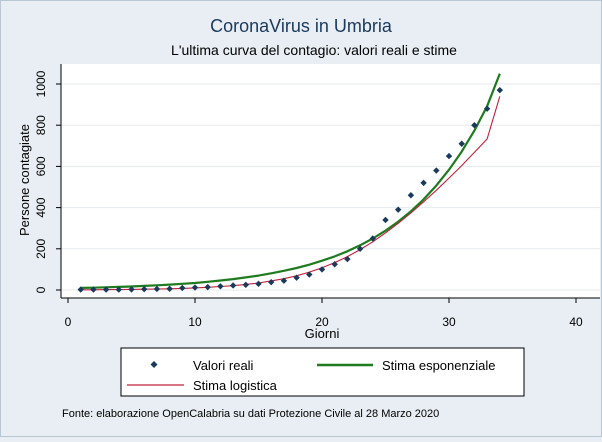 This screenshot has height=442, width=602. What do you see at coordinates (301, 26) in the screenshot?
I see `chart-title: CoronaVirus in Umbria` at bounding box center [301, 26].